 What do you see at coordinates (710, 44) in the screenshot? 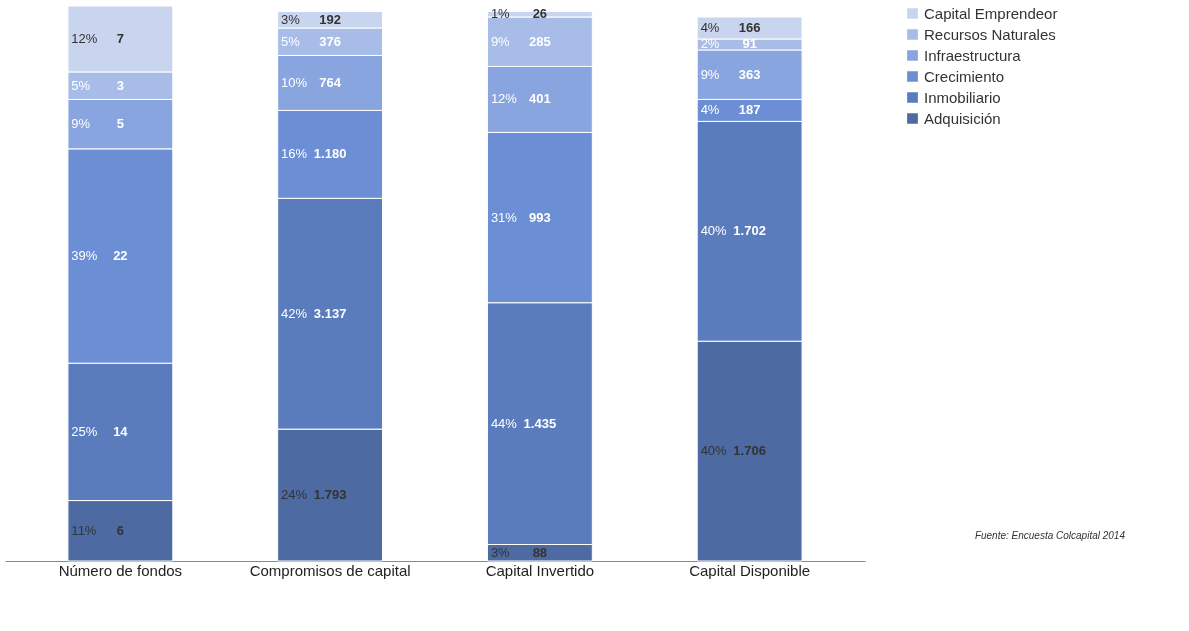
I see `data-label: 2%` at bounding box center [710, 44].